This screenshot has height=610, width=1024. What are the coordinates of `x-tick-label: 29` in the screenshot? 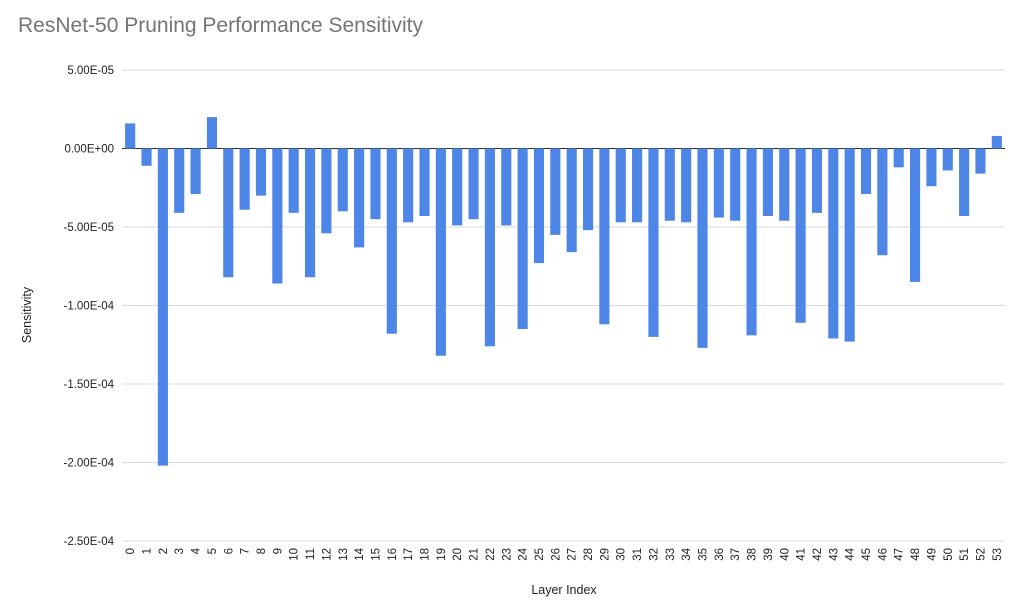 It's located at (605, 554).